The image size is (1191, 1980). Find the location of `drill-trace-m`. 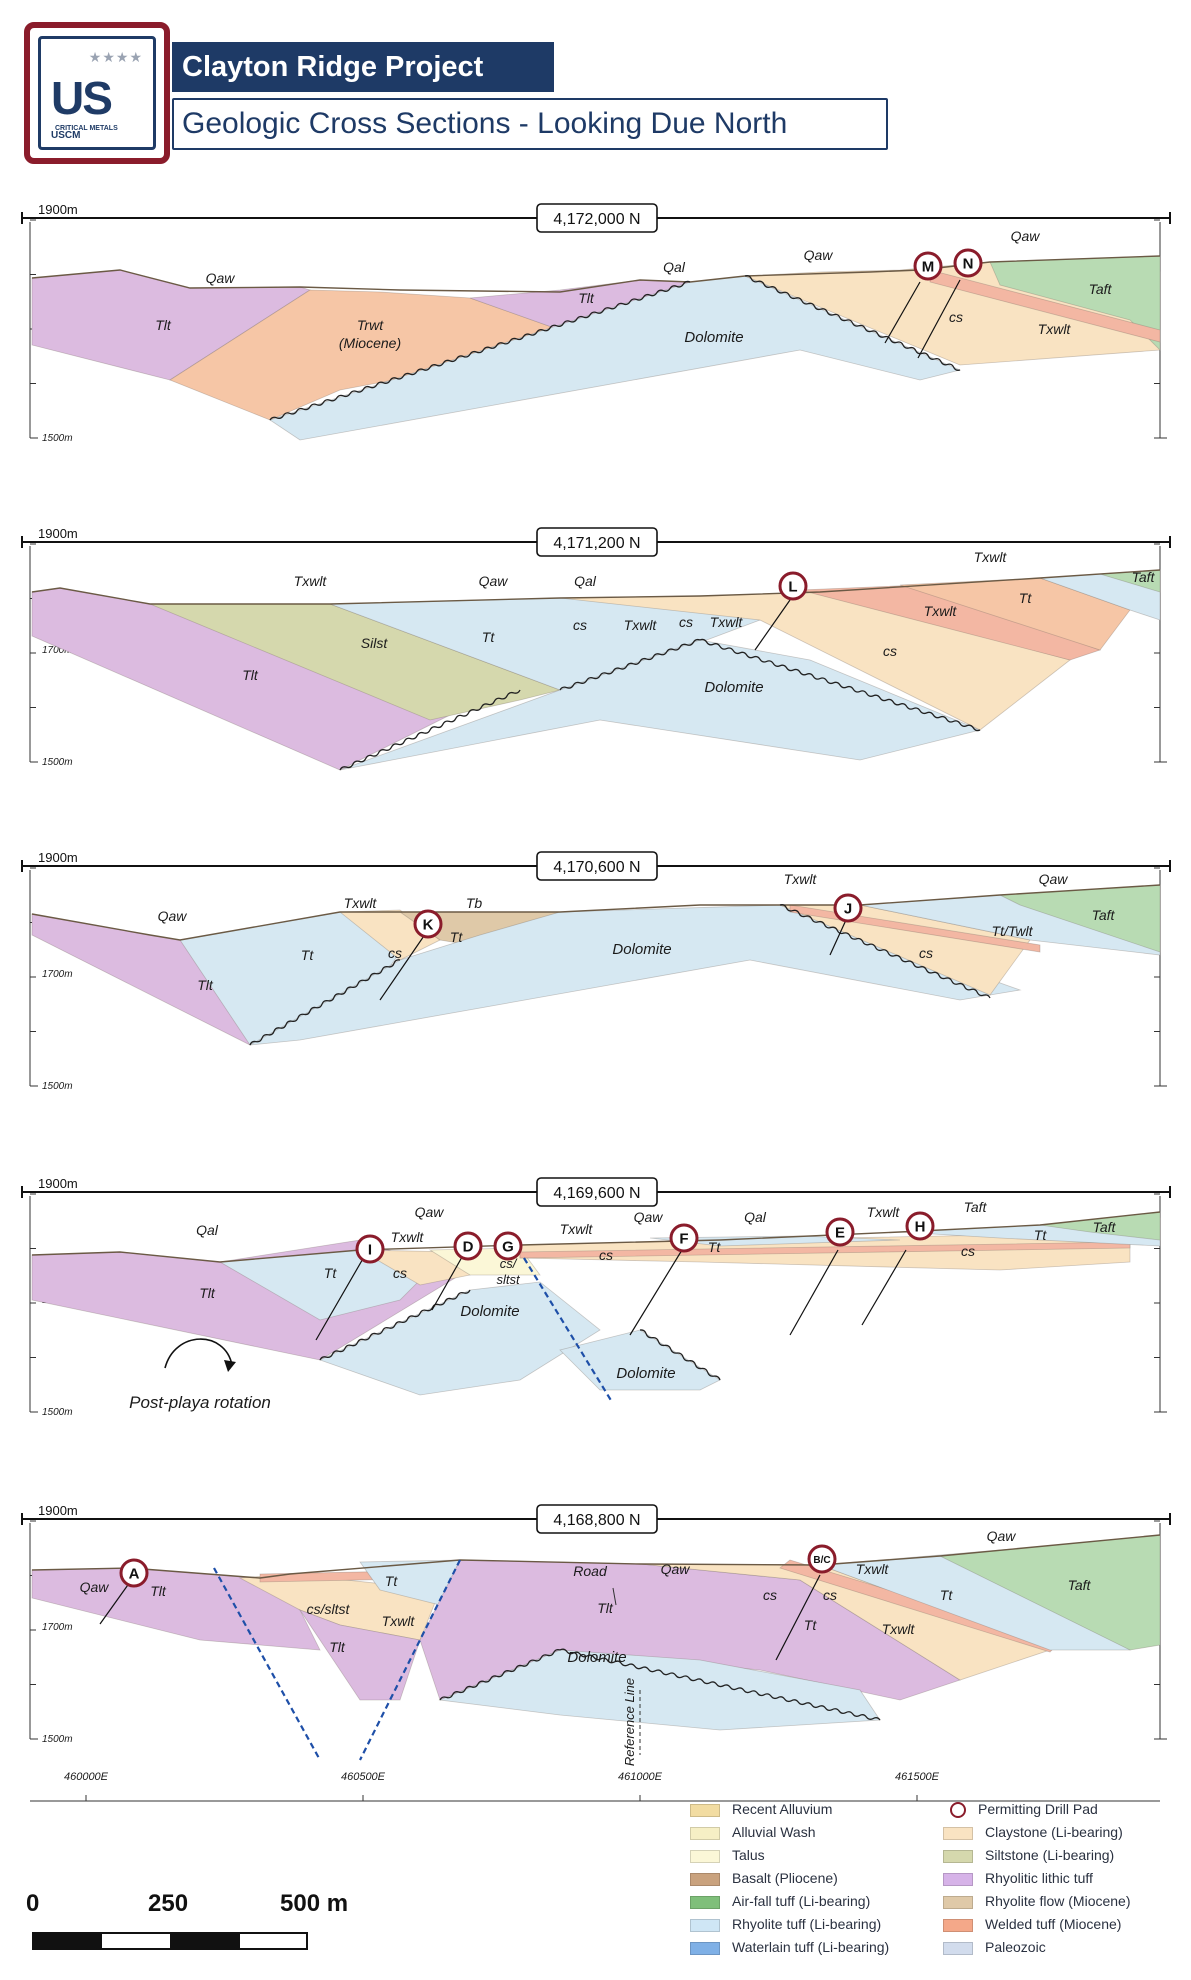

drill-trace-m is located at coordinates (902, 312).